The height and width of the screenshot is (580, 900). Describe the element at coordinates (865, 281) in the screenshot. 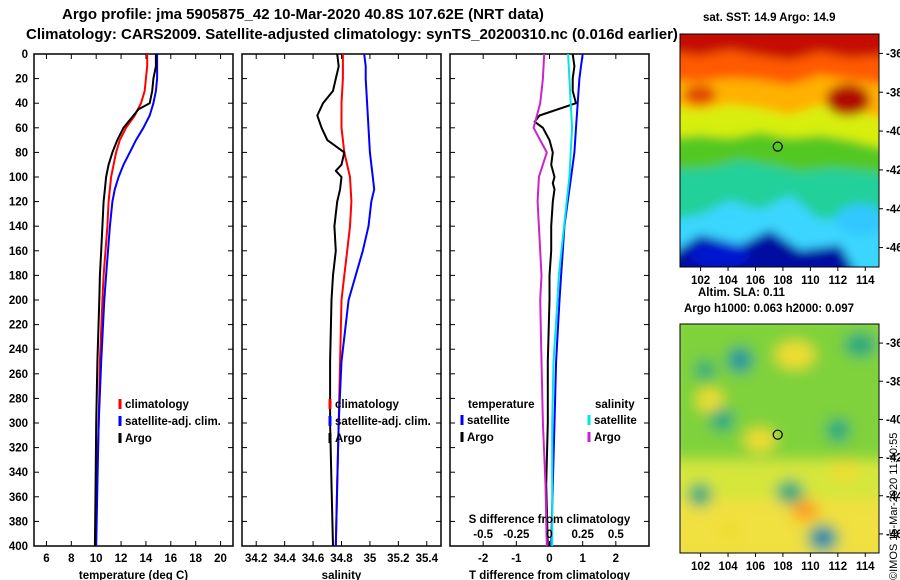

I see `sst-map-x-tick-label: 114` at that location.